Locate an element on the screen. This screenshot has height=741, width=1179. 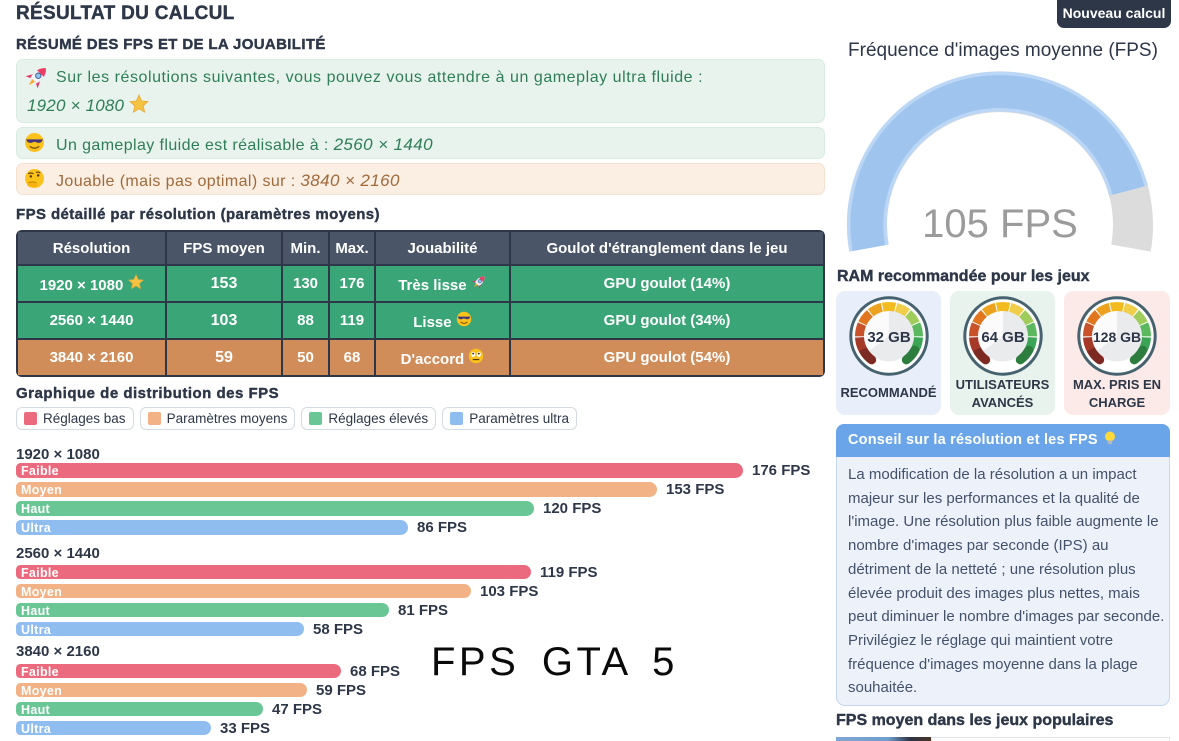
svg-text: 64 GB is located at coordinates (1003, 337).